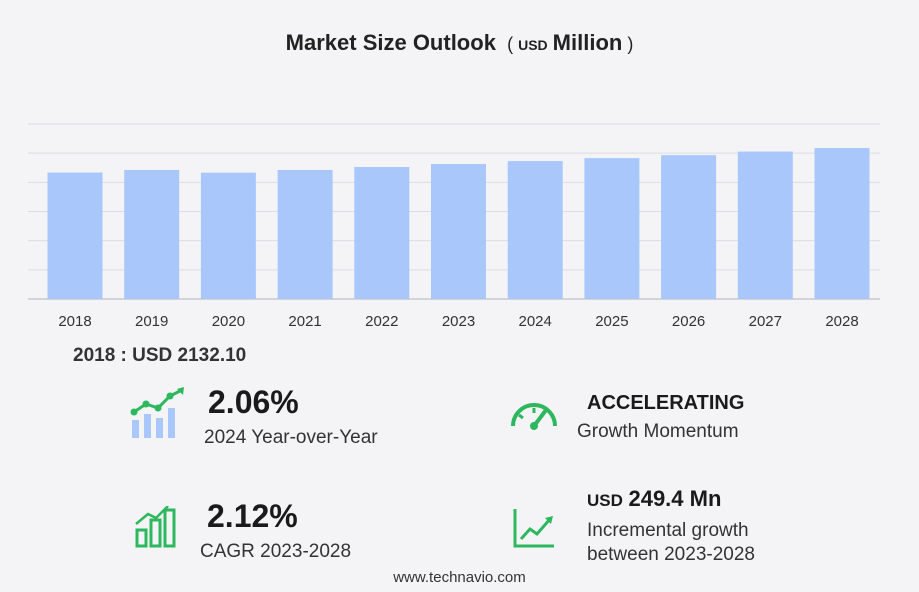  Describe the element at coordinates (390, 42) in the screenshot. I see `chart-title-main: Market Size Outlook` at that location.